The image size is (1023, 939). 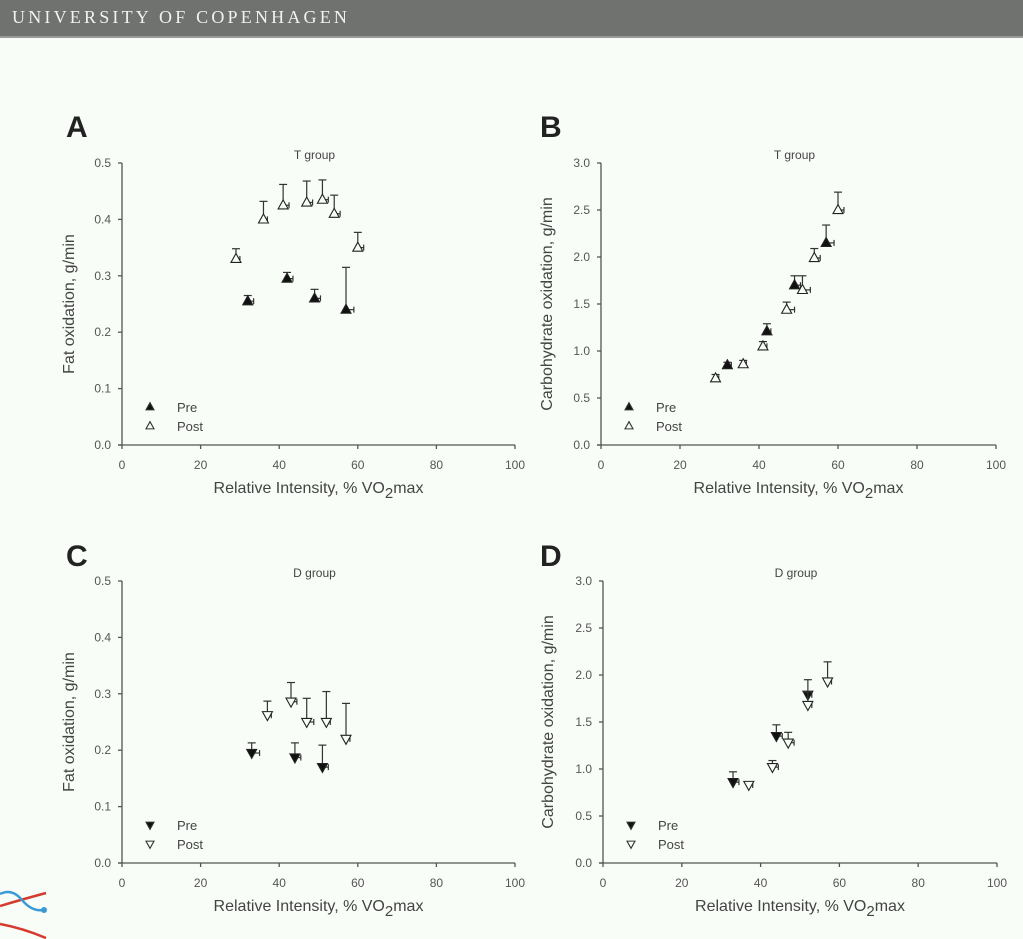 What do you see at coordinates (629, 425) in the screenshot?
I see `legend-marker-post` at bounding box center [629, 425].